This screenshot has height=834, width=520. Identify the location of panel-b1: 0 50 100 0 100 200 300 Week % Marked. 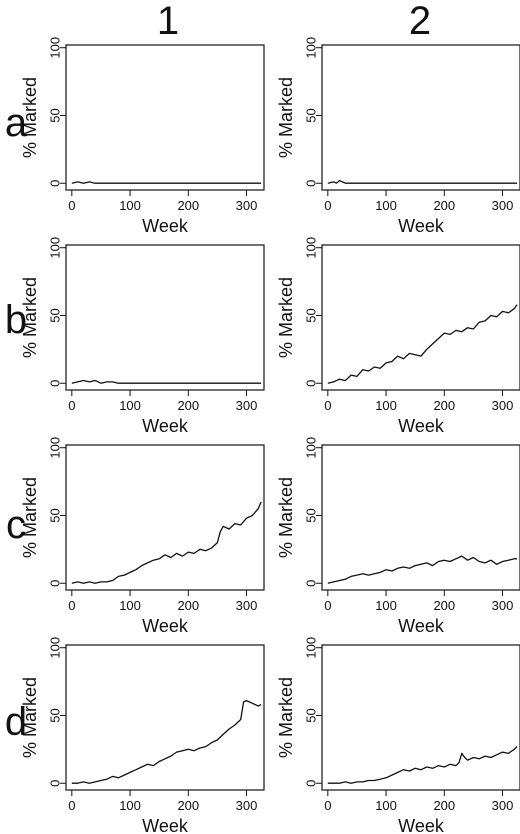
(142, 336).